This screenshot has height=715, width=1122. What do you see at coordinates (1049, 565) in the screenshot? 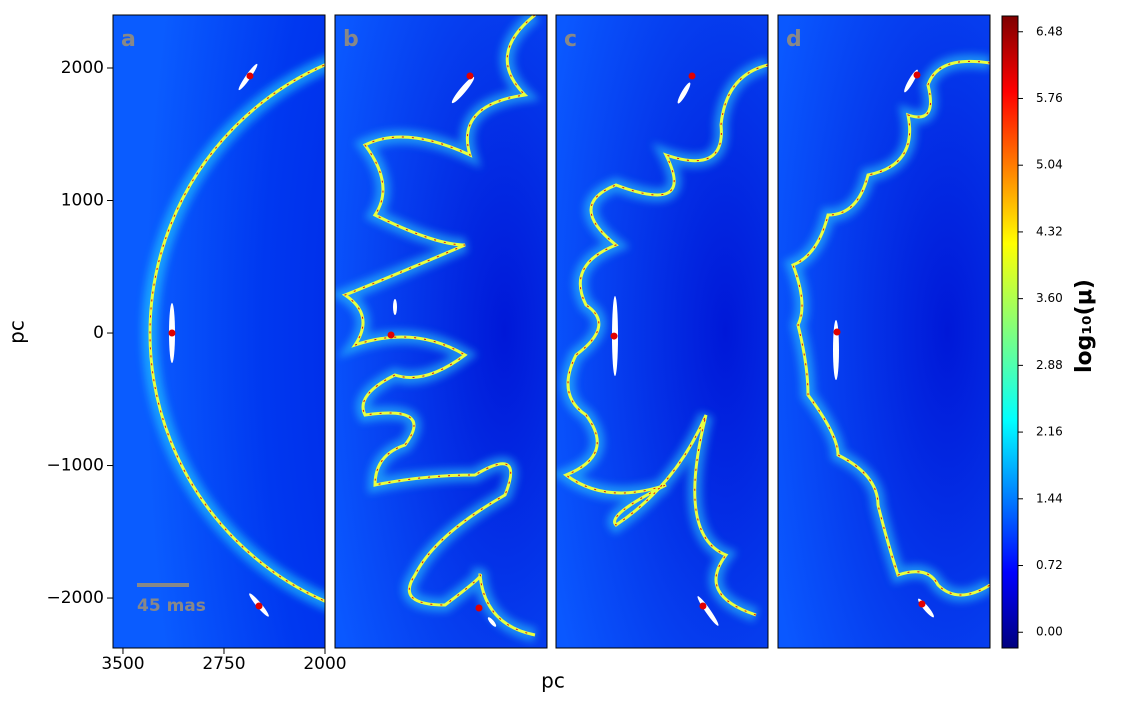
I see `colorbar-tick-label: 0.72` at bounding box center [1049, 565].